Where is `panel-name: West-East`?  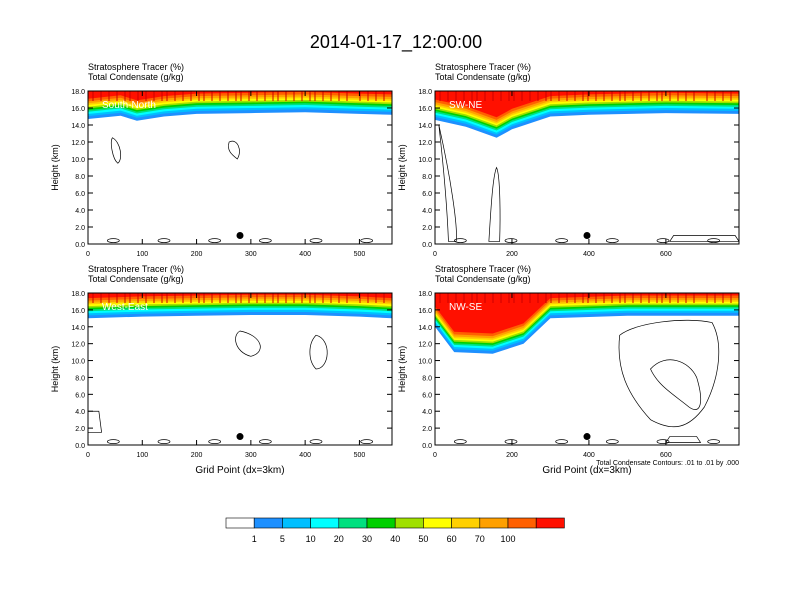
panel-name: West-East is located at coordinates (125, 307).